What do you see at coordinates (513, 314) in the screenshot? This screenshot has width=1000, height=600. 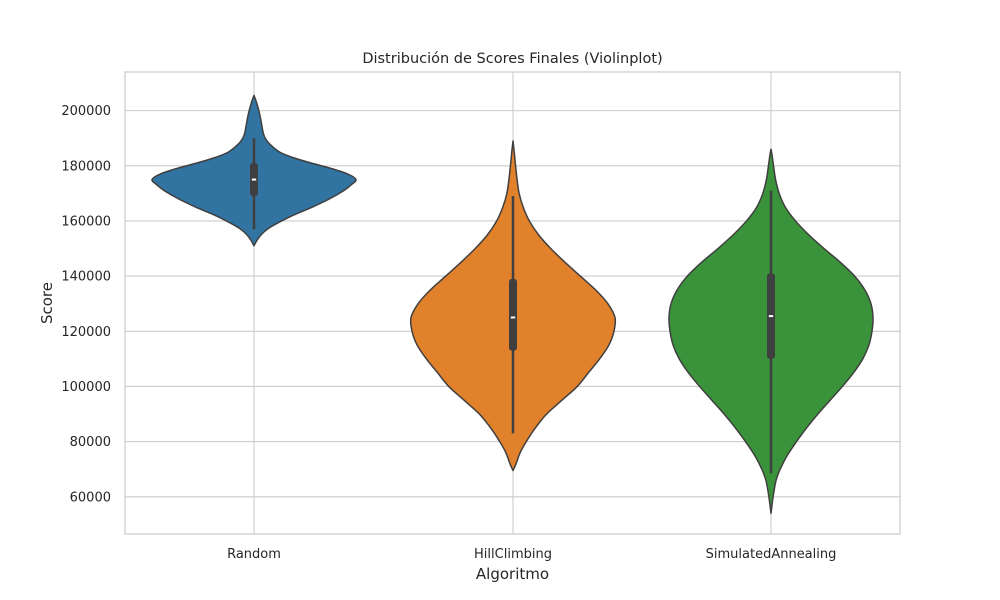 I see `violin-iqr-box` at bounding box center [513, 314].